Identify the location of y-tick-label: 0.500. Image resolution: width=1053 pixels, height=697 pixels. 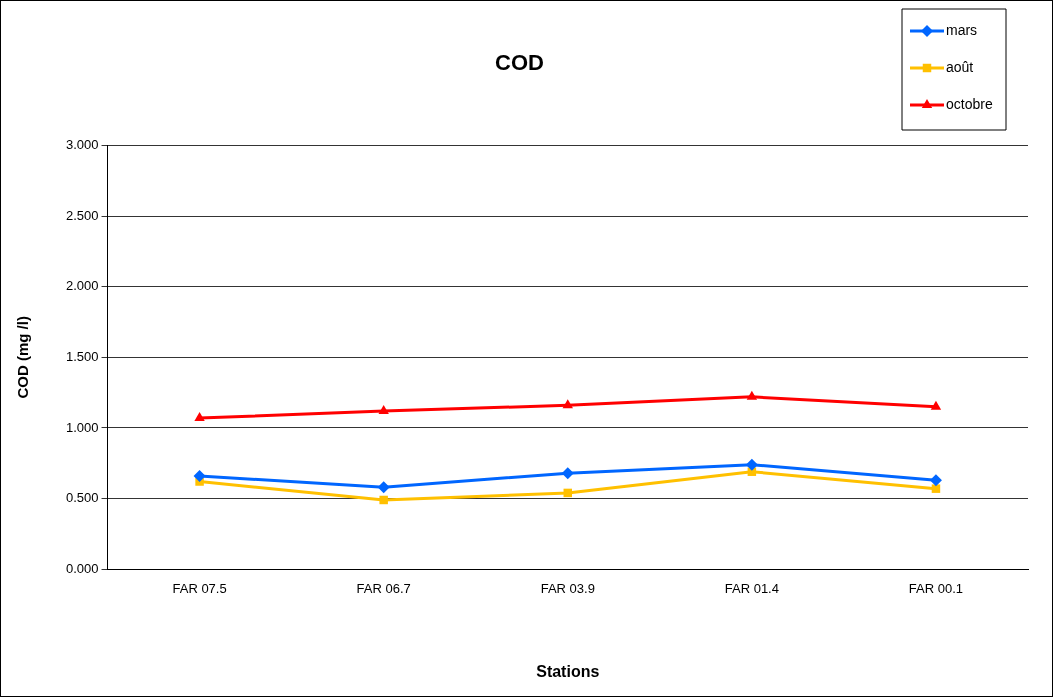
(82, 498).